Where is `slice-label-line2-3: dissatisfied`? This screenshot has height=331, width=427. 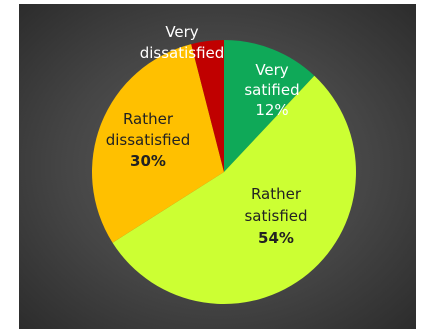
slice-label-line2-3: dissatisfied is located at coordinates (182, 53).